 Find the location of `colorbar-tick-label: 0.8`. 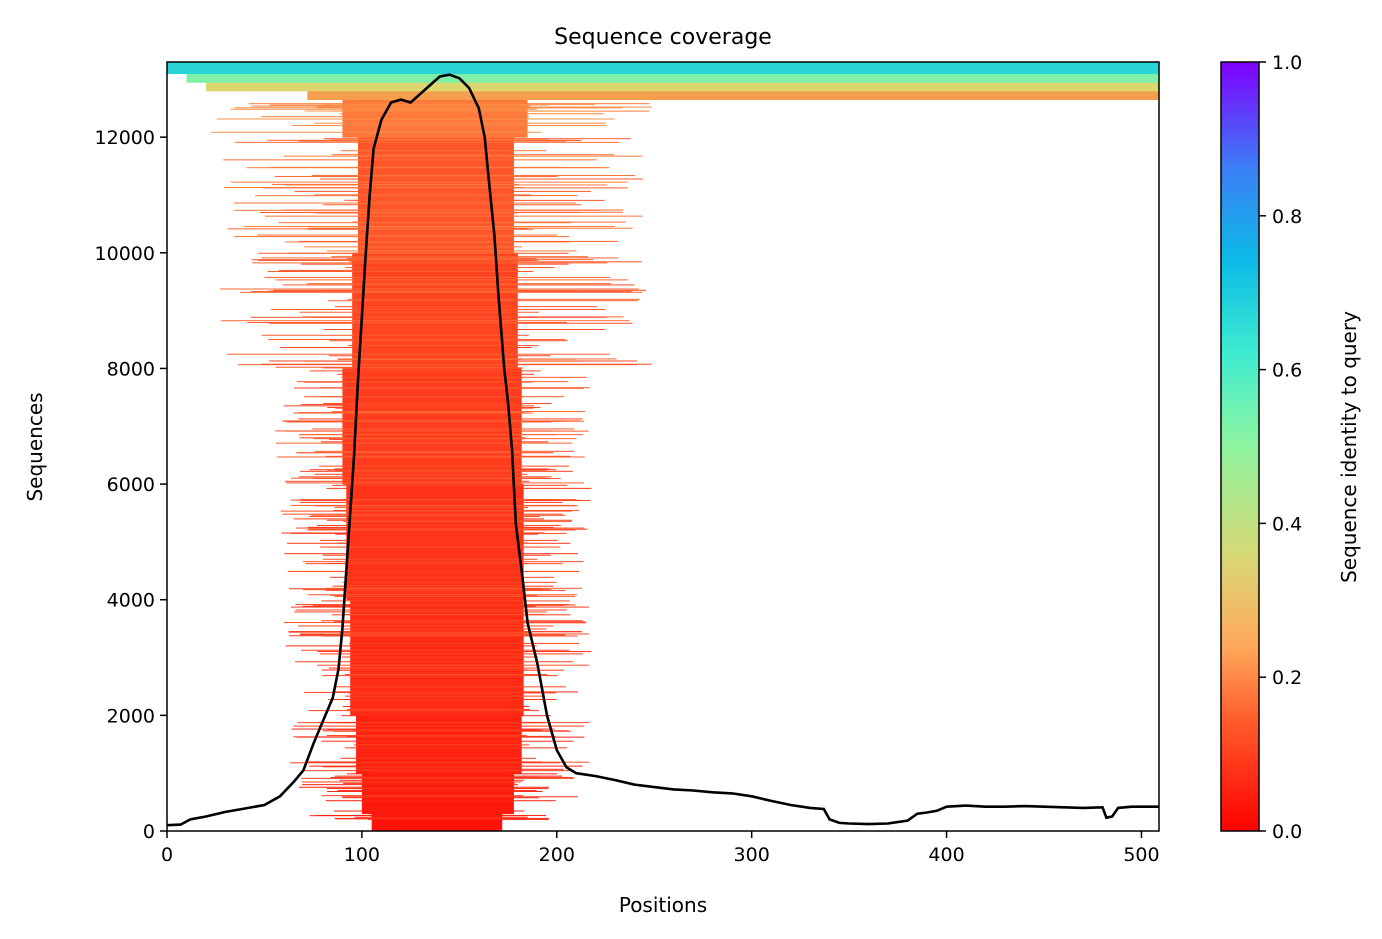

colorbar-tick-label: 0.8 is located at coordinates (1287, 217).